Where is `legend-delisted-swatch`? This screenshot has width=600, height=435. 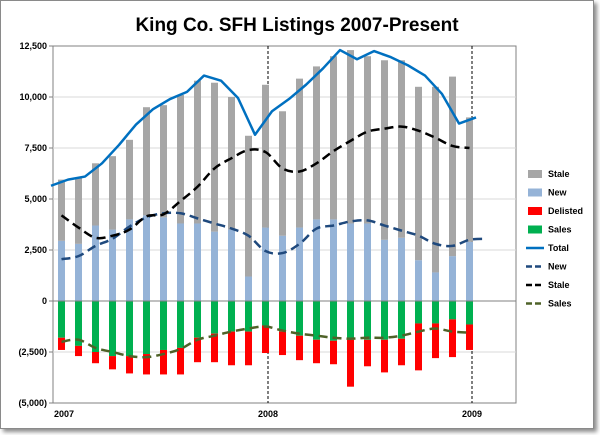
legend-delisted-swatch is located at coordinates (535, 211).